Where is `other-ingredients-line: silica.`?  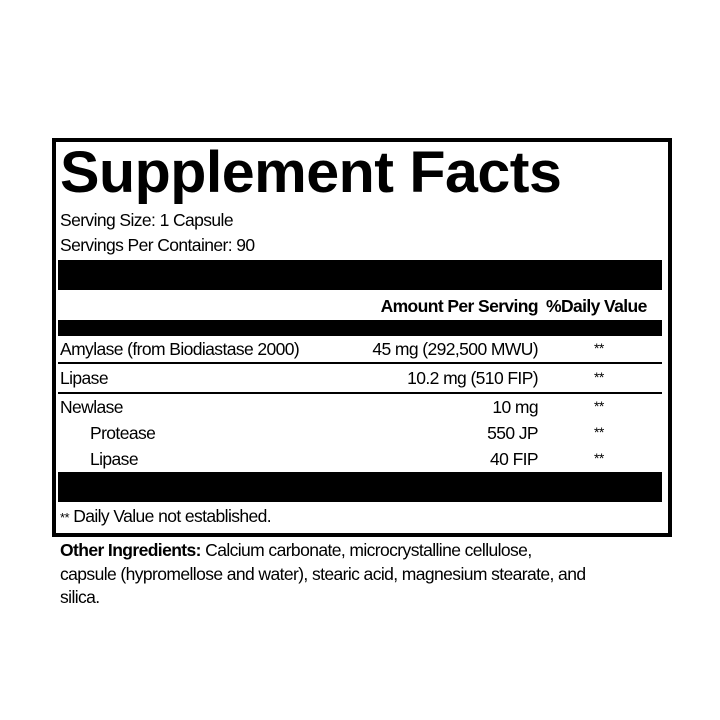
other-ingredients-line: silica. is located at coordinates (80, 597).